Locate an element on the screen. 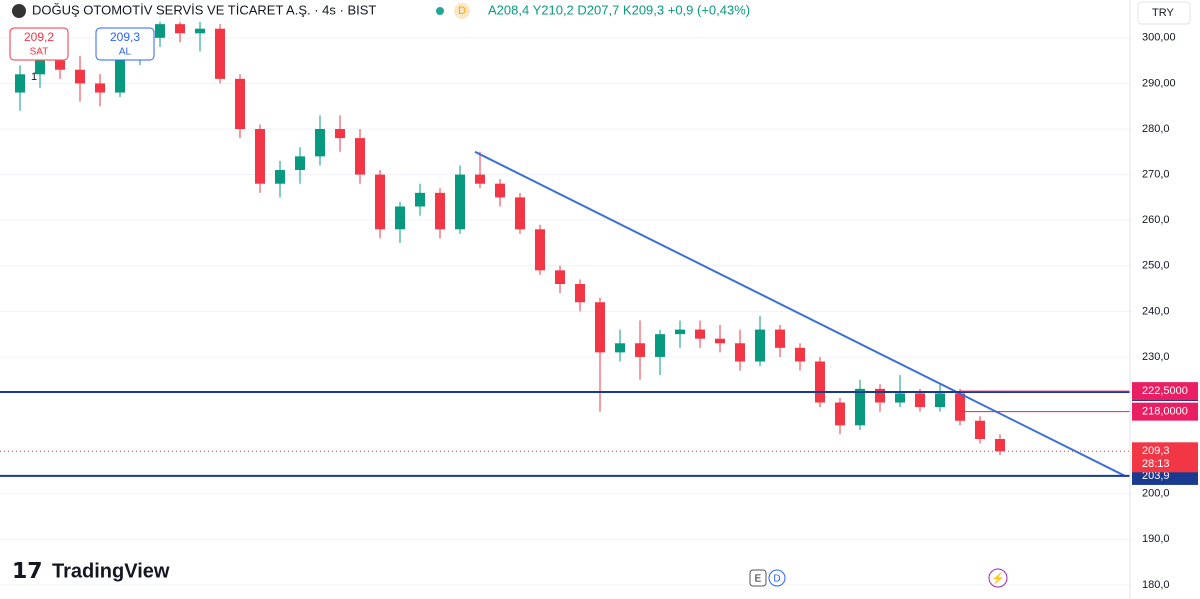 This screenshot has width=1200, height=599. currency-button is located at coordinates (1164, 13).